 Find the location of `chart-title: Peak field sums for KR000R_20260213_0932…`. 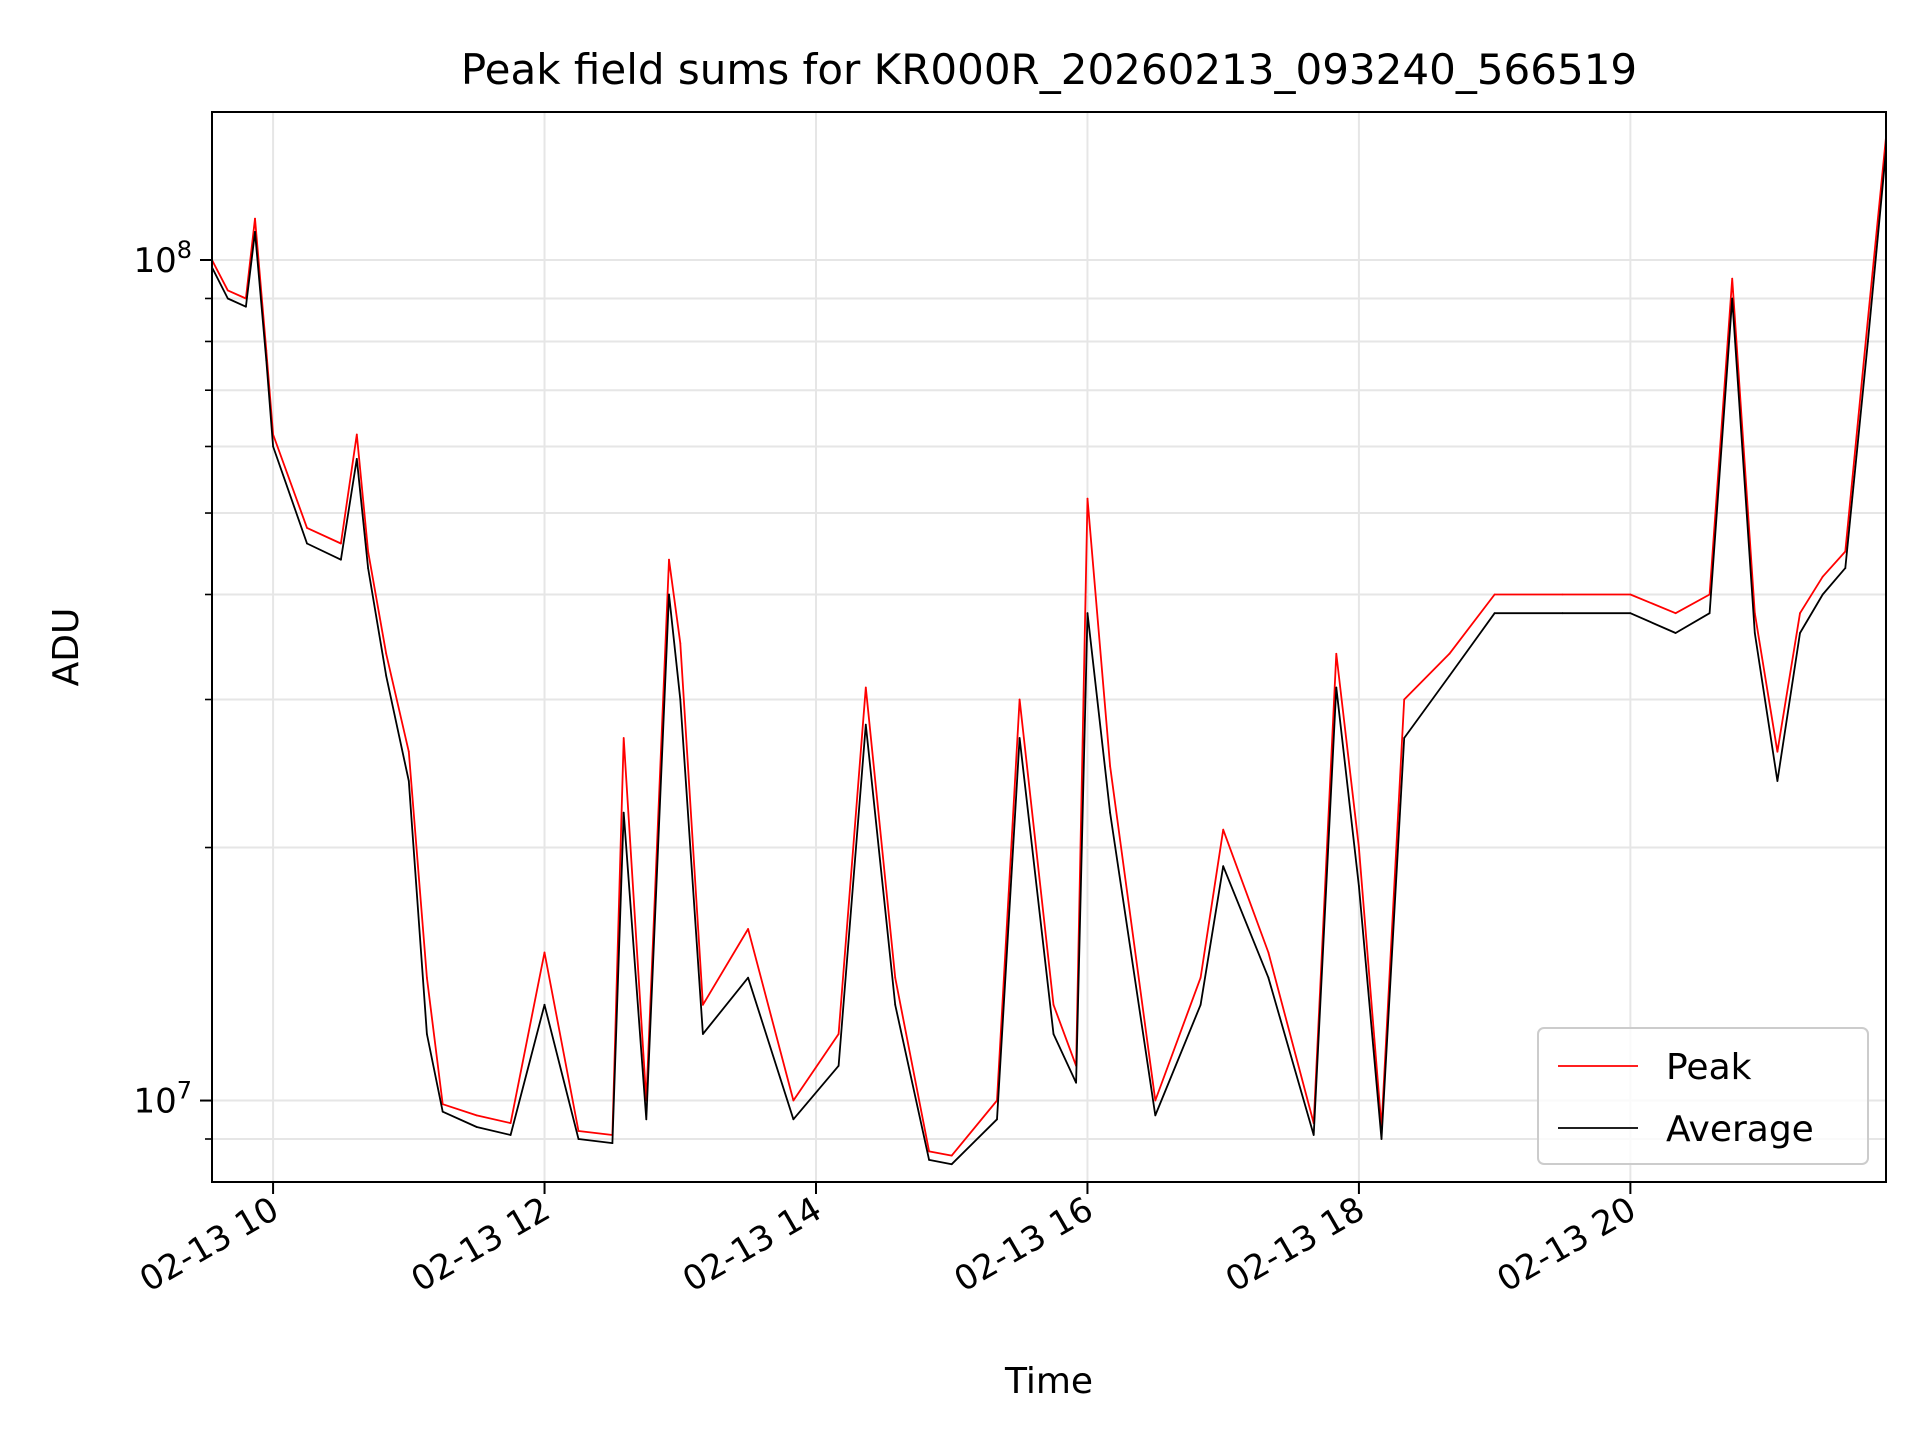

chart-title: Peak field sums for KR000R_20260213_0932… is located at coordinates (1049, 69).